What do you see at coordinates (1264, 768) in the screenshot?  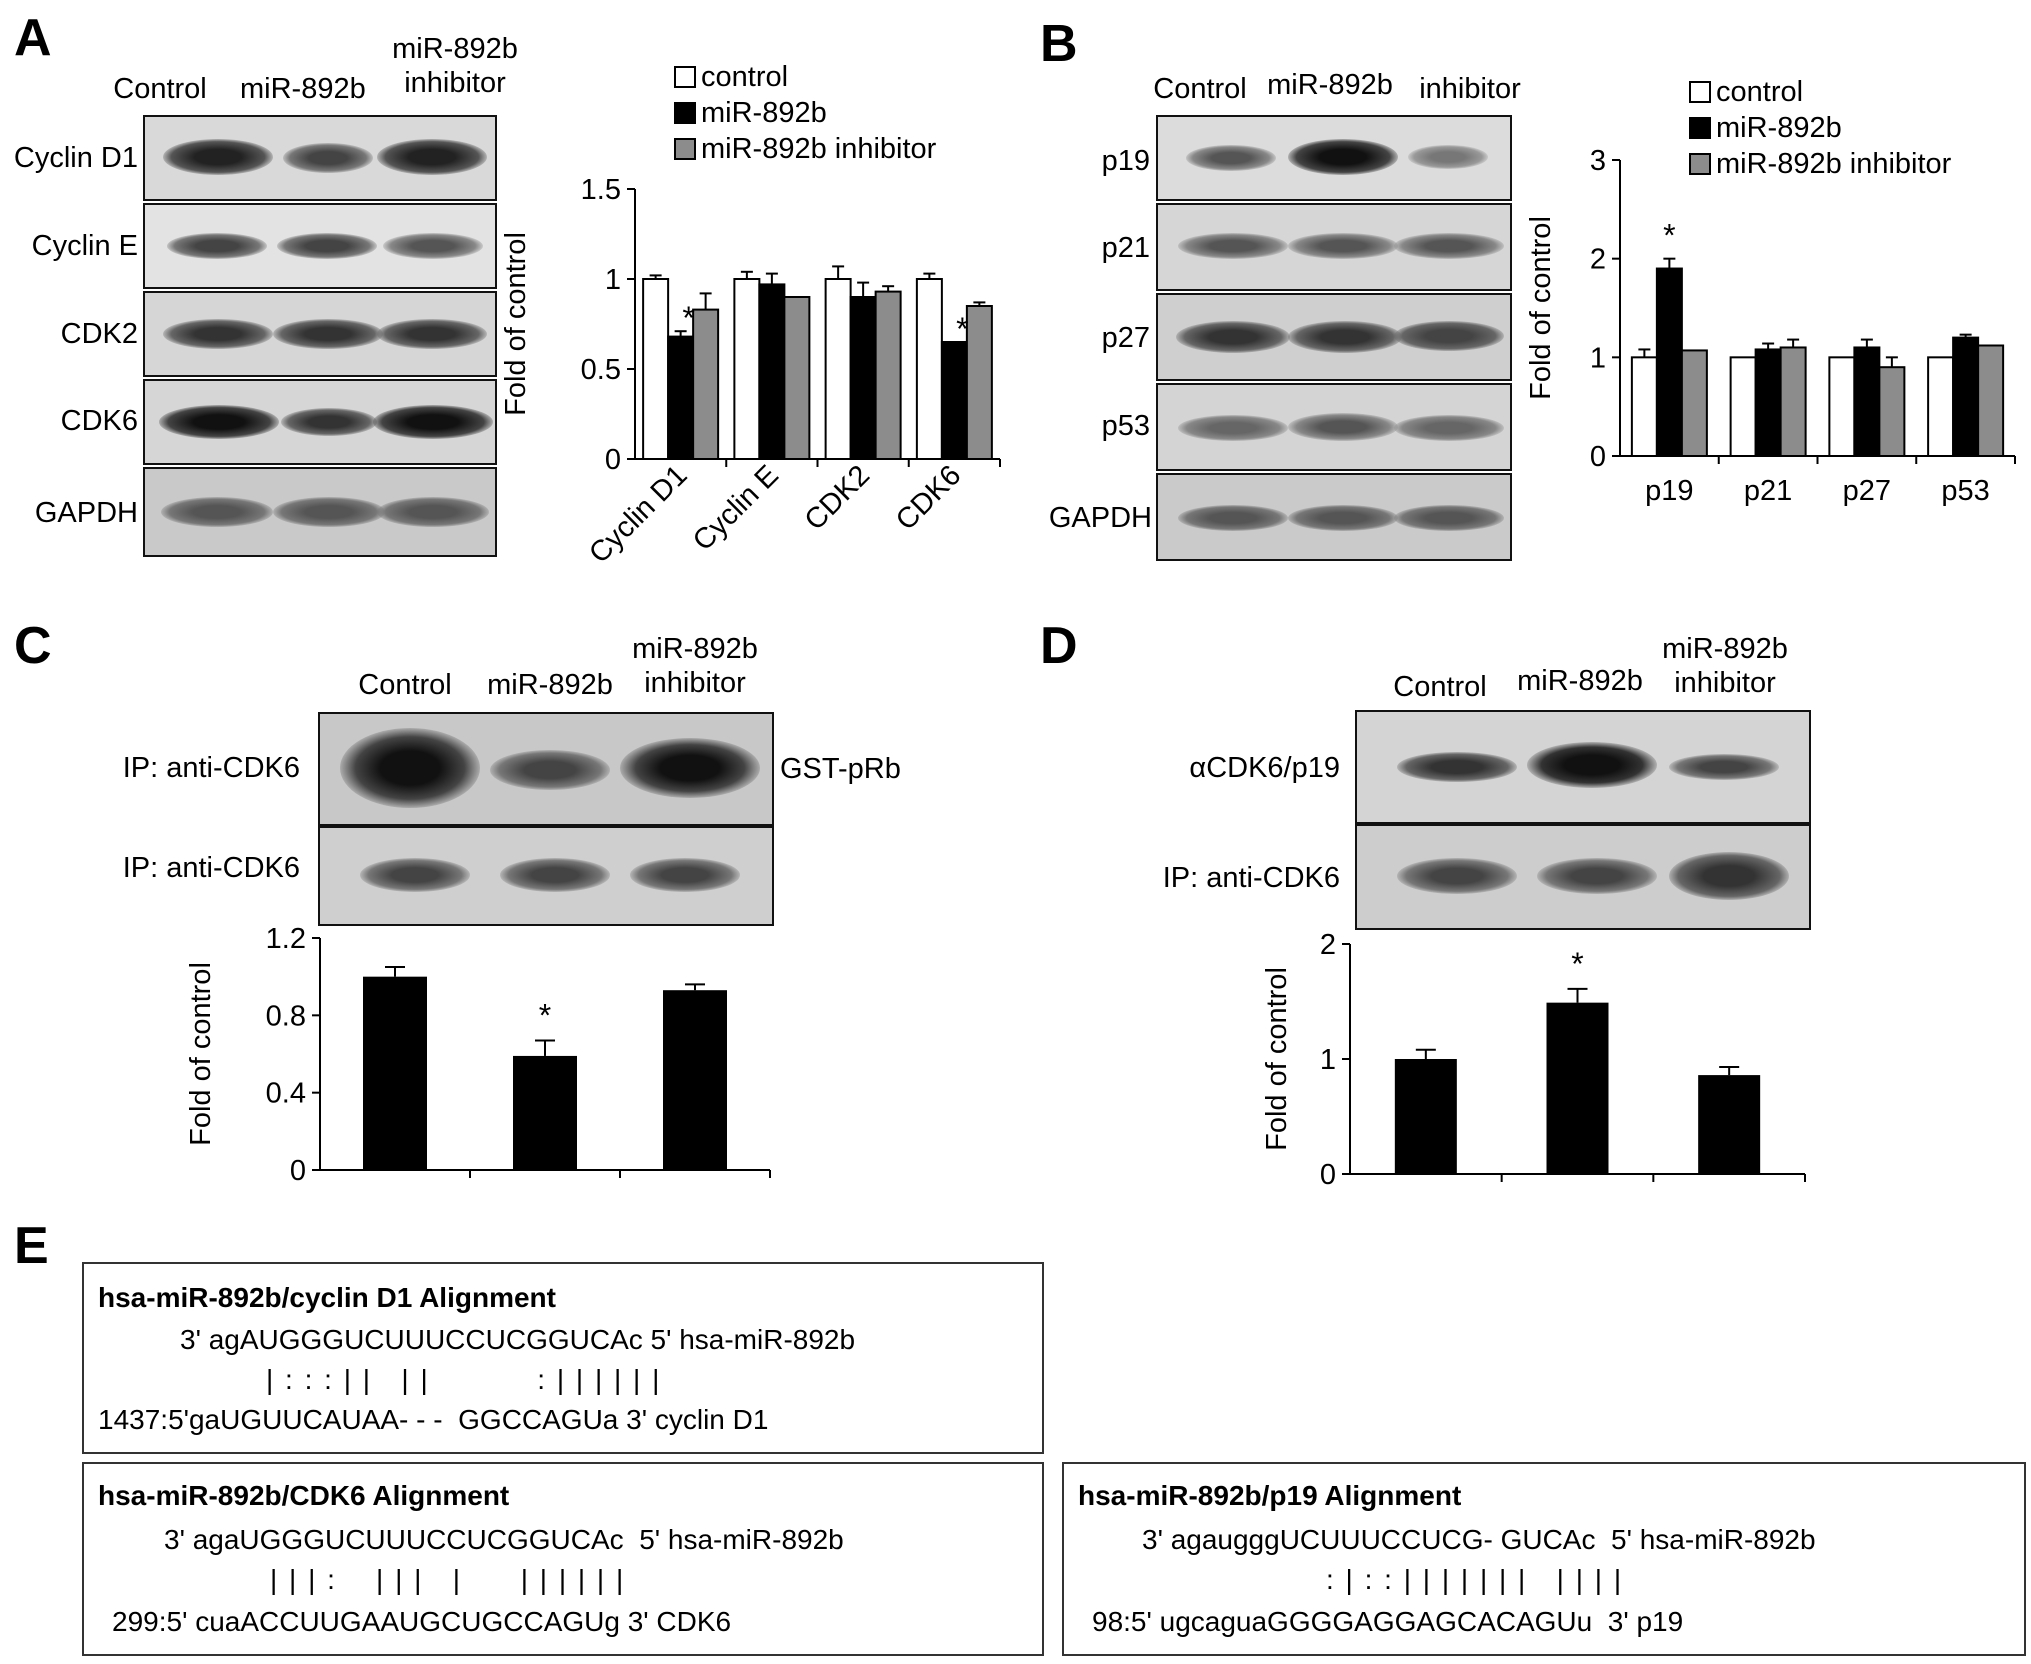 I see `panel-d-row-cdk6-p19: αCDK6/p19` at bounding box center [1264, 768].